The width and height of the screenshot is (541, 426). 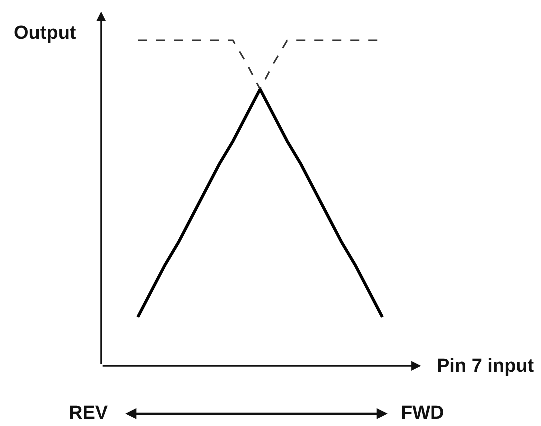 What do you see at coordinates (422, 413) in the screenshot?
I see `text: FWD` at bounding box center [422, 413].